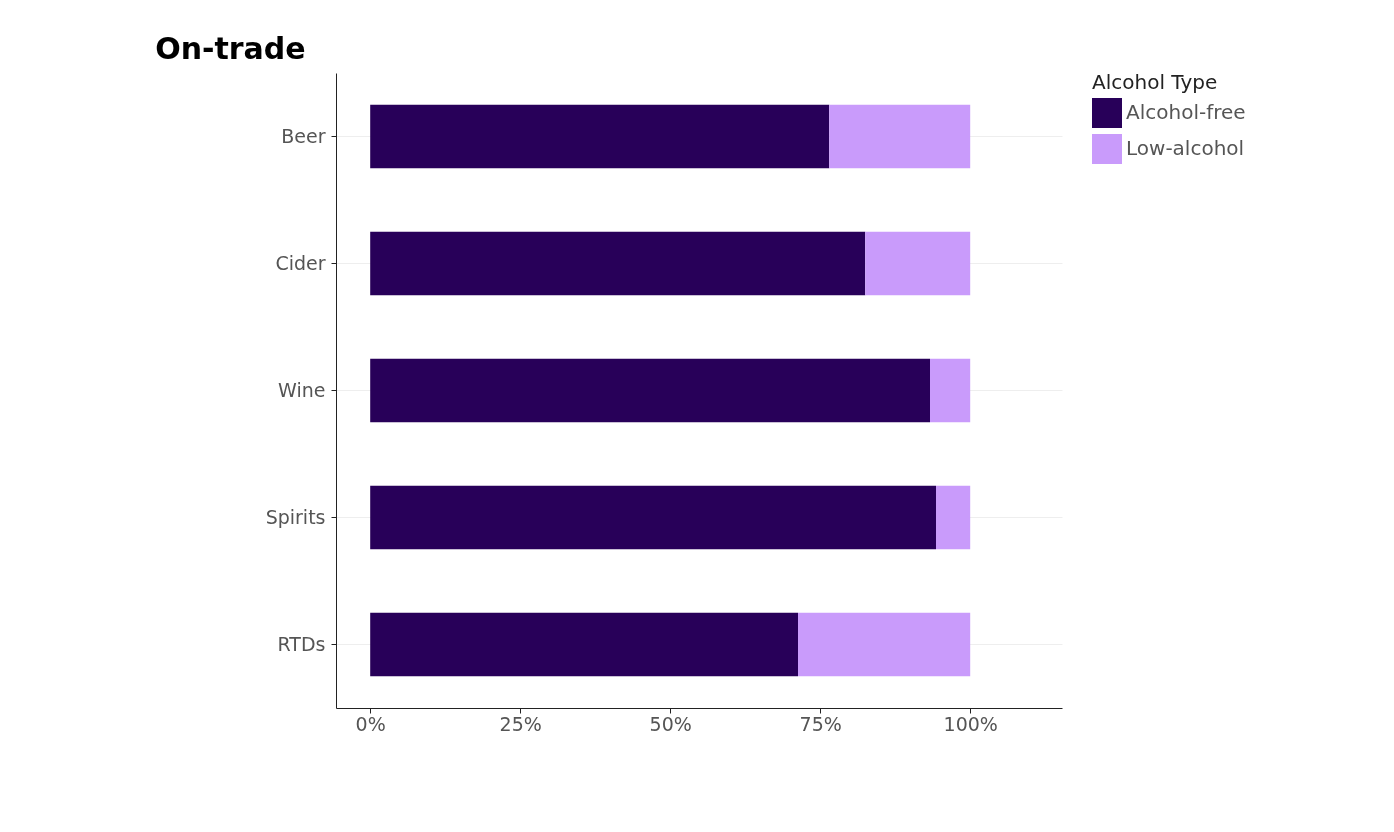 The width and height of the screenshot is (1394, 832). What do you see at coordinates (820, 723) in the screenshot?
I see `x-tick-label: 75%` at bounding box center [820, 723].